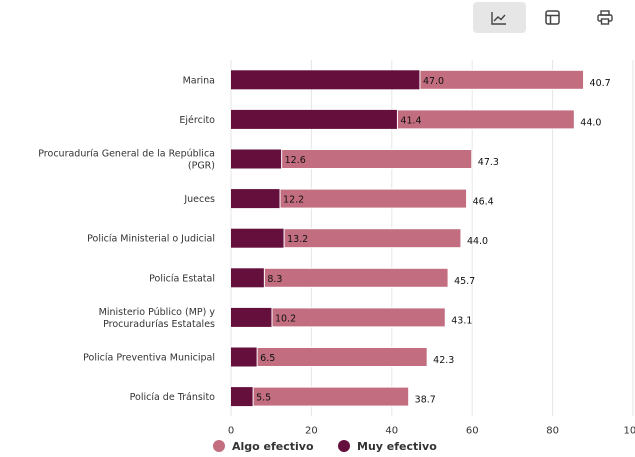  Describe the element at coordinates (173, 397) in the screenshot. I see `category-label: Policía de Tránsito` at that location.